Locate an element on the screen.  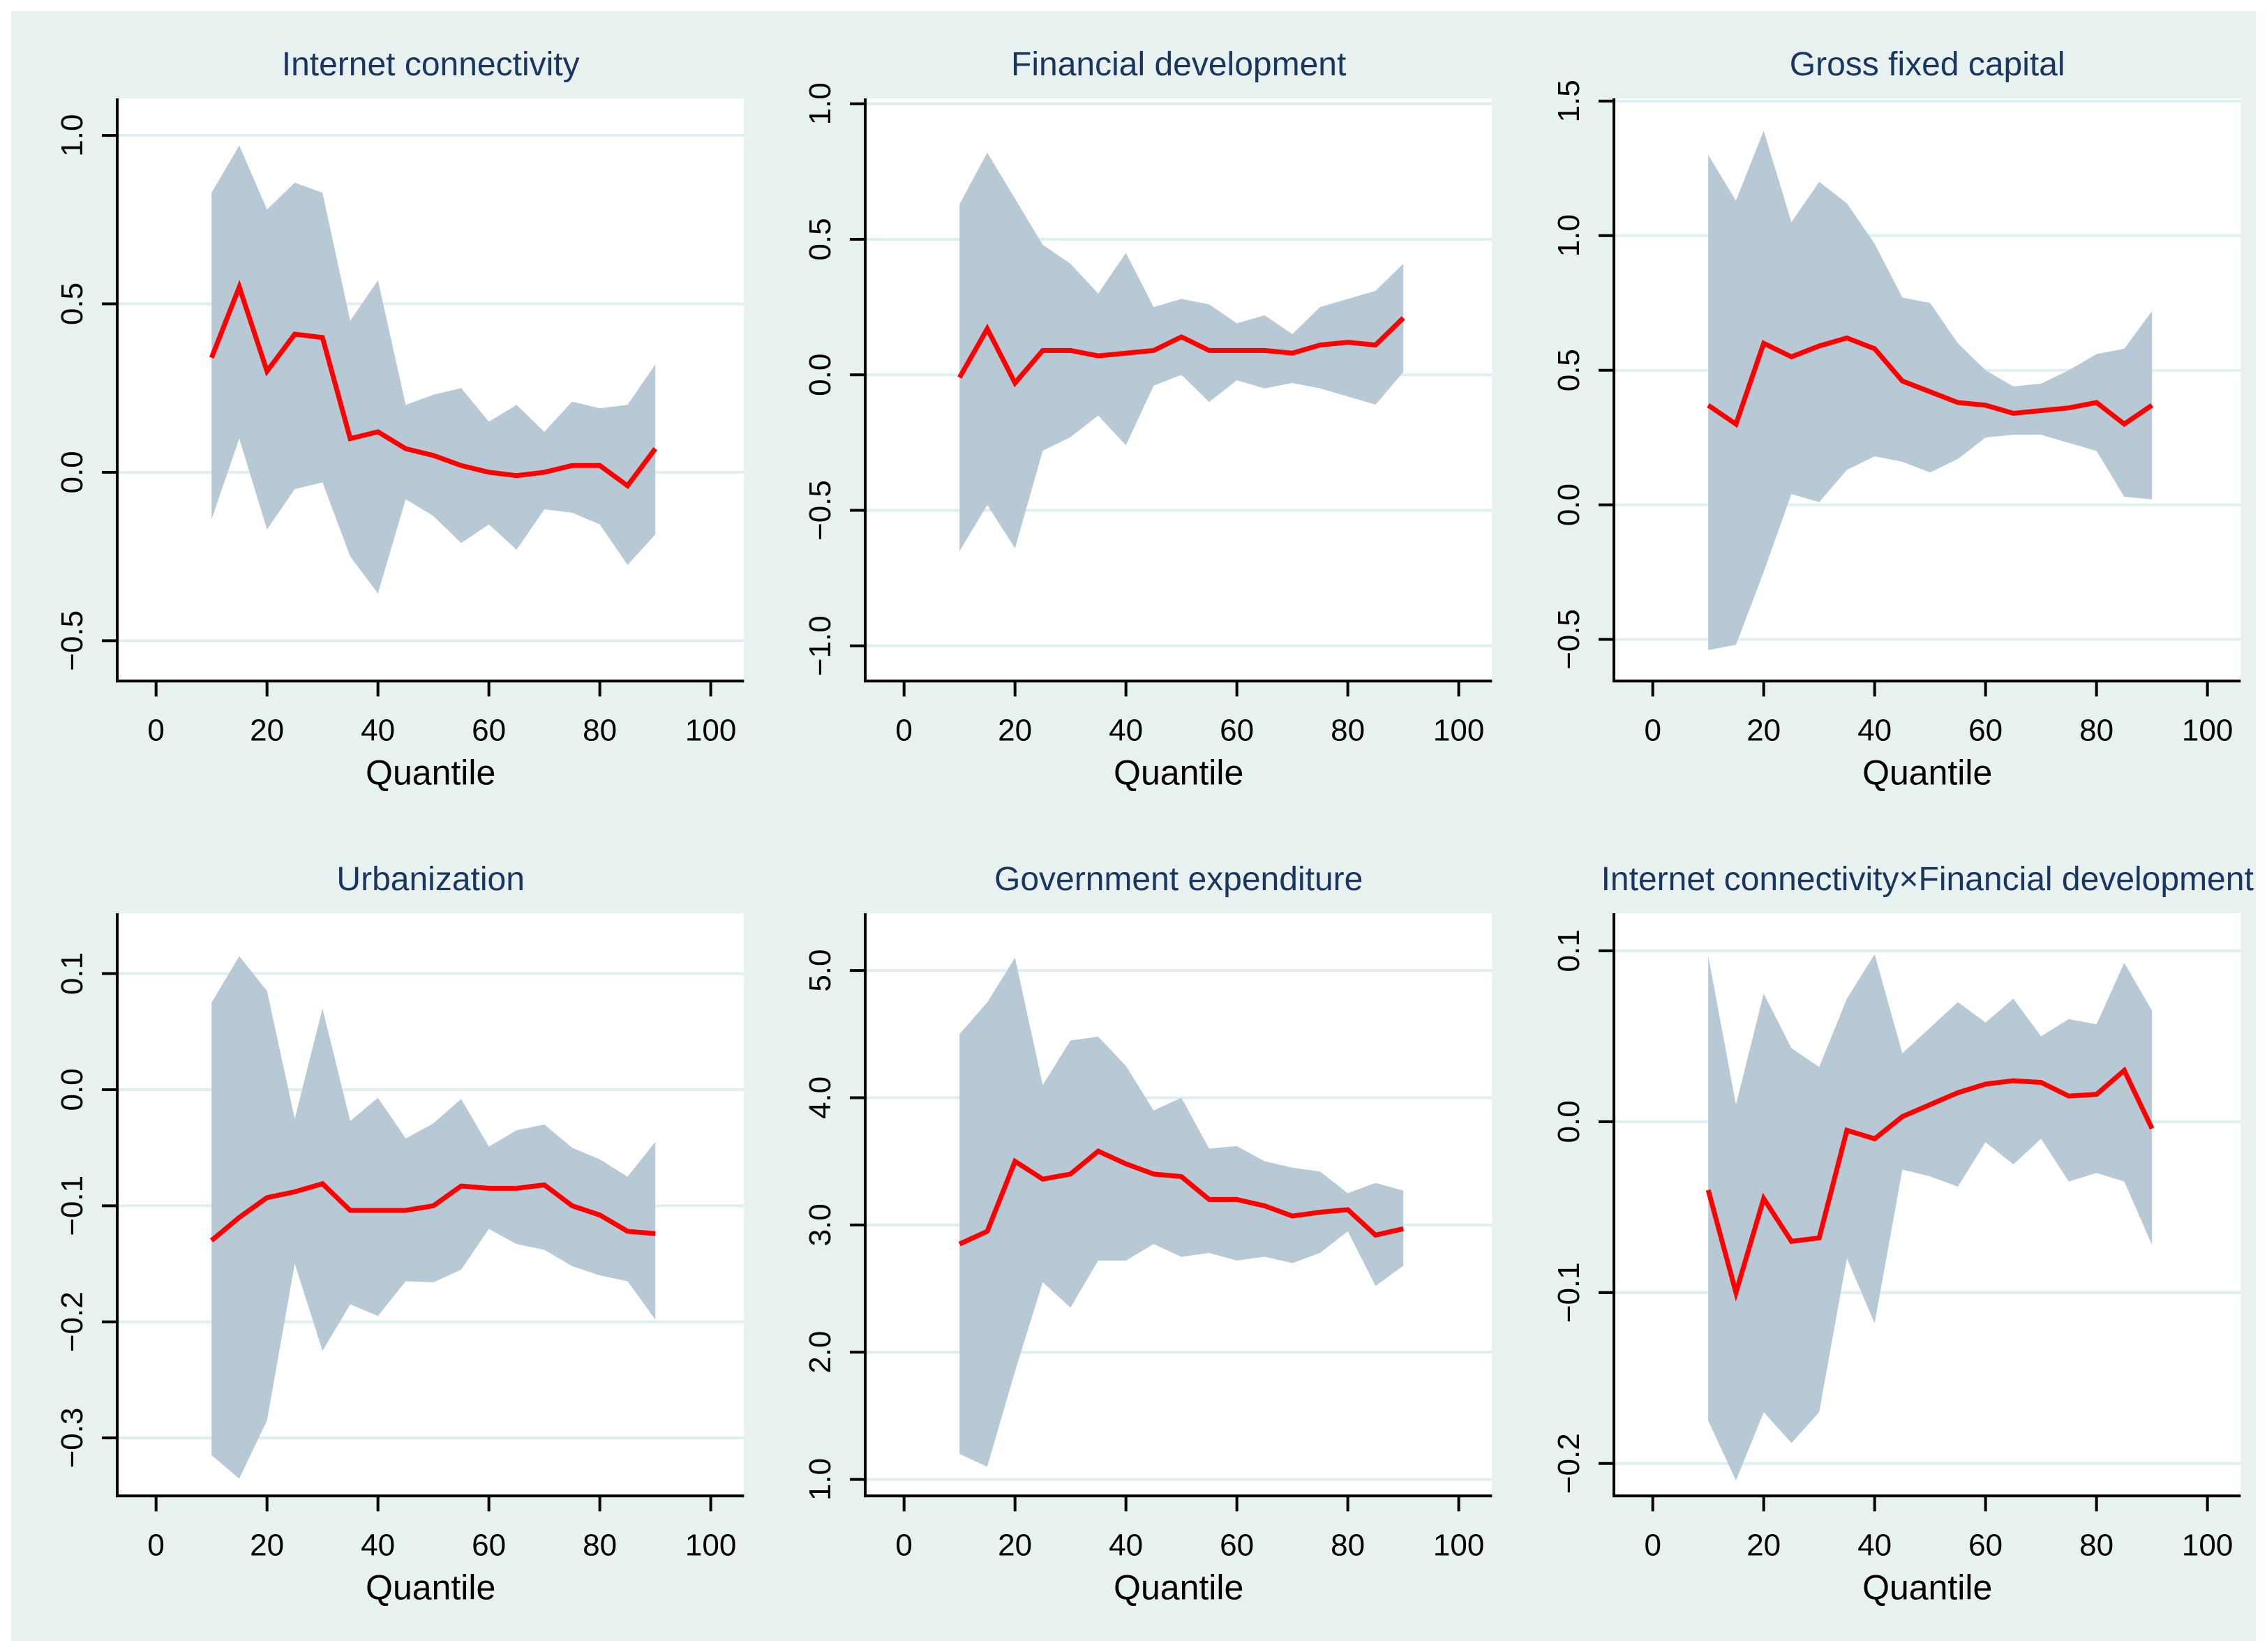
panel-title: Financial development is located at coordinates (1178, 64).